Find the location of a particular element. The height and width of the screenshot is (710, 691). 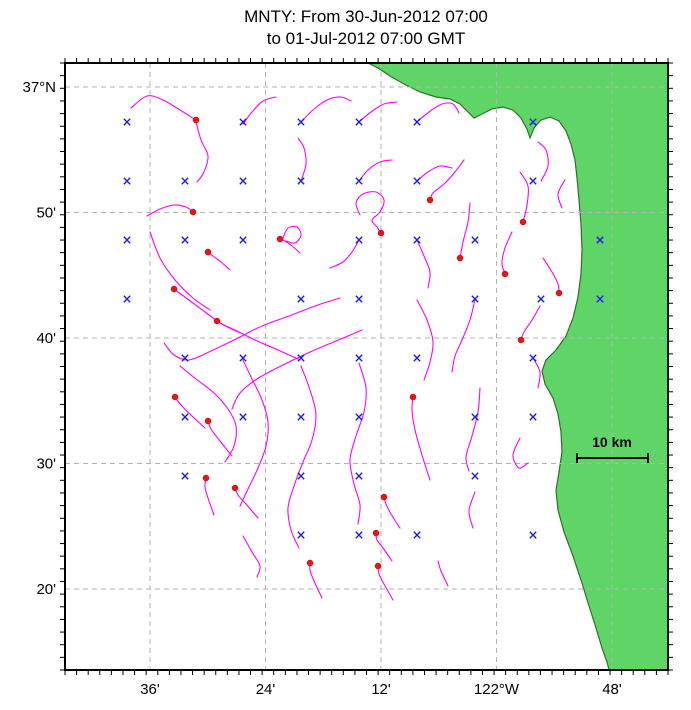

y-tick-label: 20' is located at coordinates (46, 589).